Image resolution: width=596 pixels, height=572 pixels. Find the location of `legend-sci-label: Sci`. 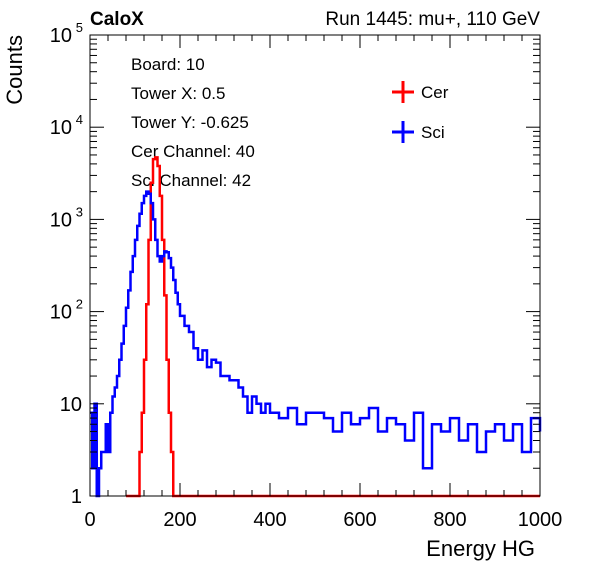

legend-sci-label: Sci is located at coordinates (433, 132).